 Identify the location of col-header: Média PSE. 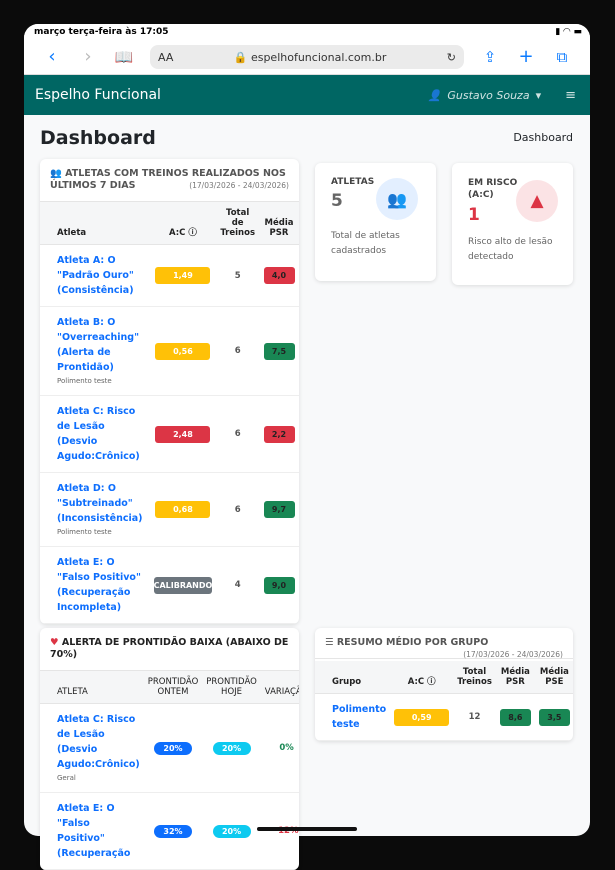
(553, 677).